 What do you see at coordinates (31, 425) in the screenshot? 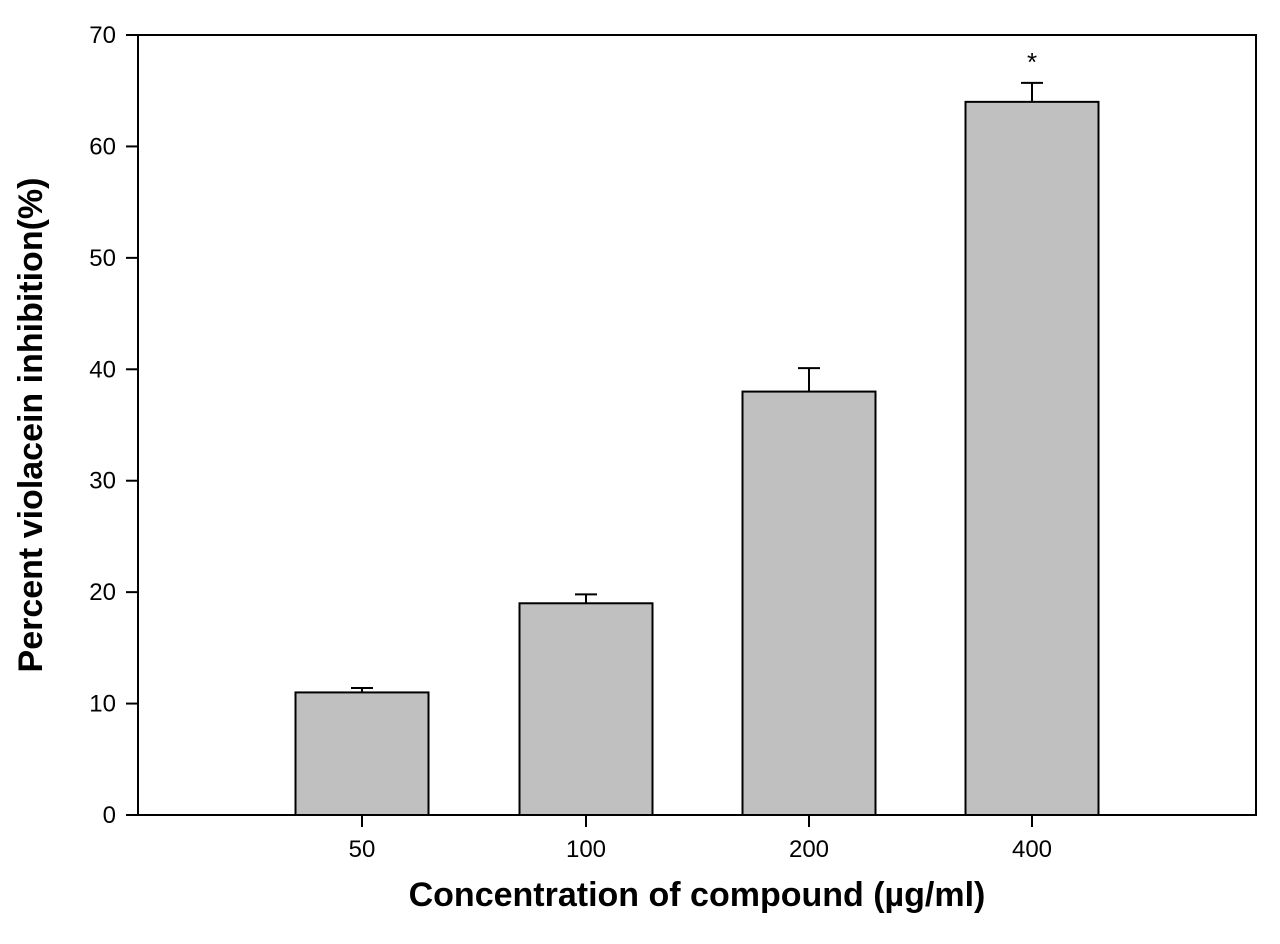
I see `y-axis-title: Percent violacein inhibition(%)` at bounding box center [31, 425].